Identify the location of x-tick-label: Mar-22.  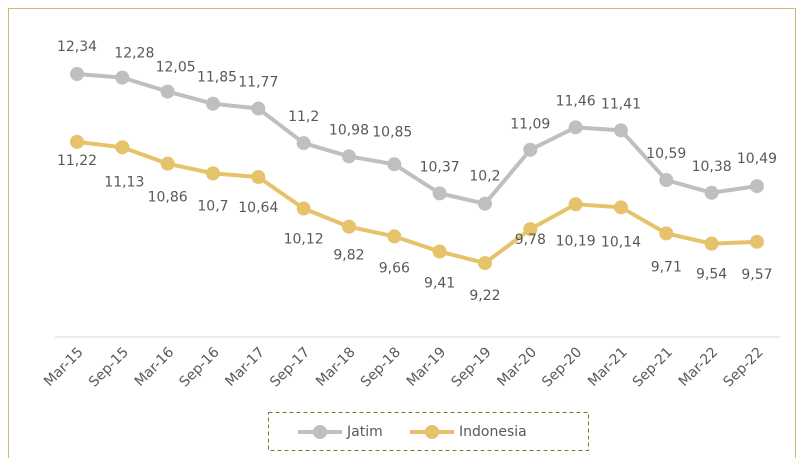
(699, 367).